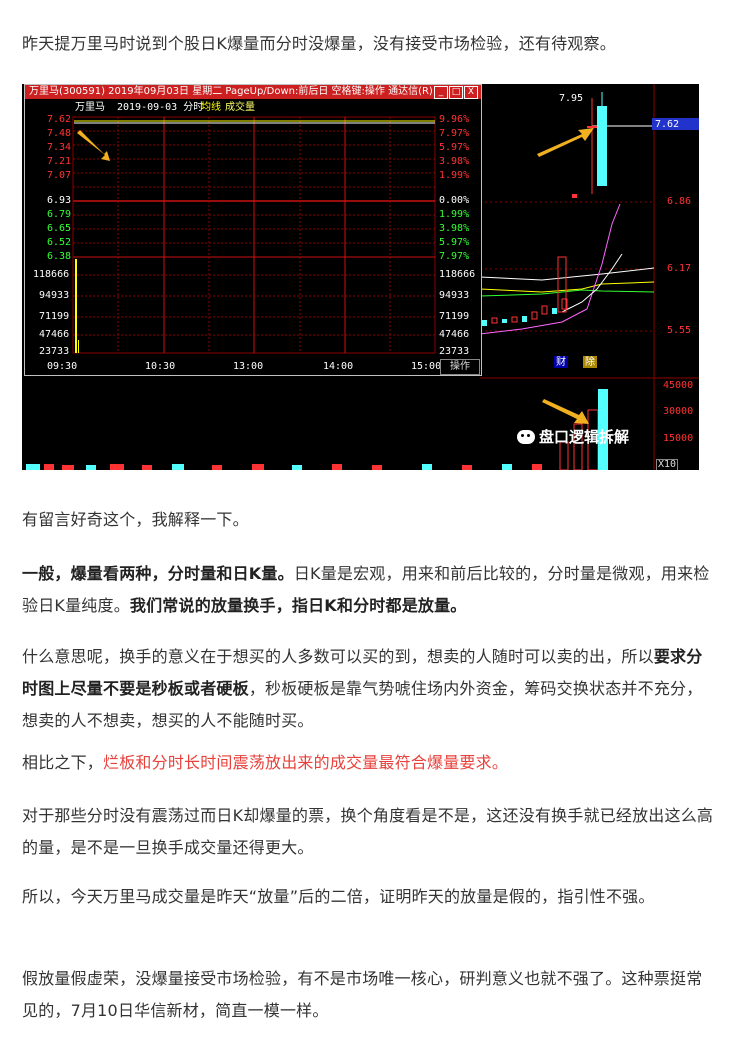 This screenshot has width=738, height=1047. What do you see at coordinates (362, 672) in the screenshot?
I see `bold-text: 要求分时图上尽量不要是秒板或者硬板` at bounding box center [362, 672].